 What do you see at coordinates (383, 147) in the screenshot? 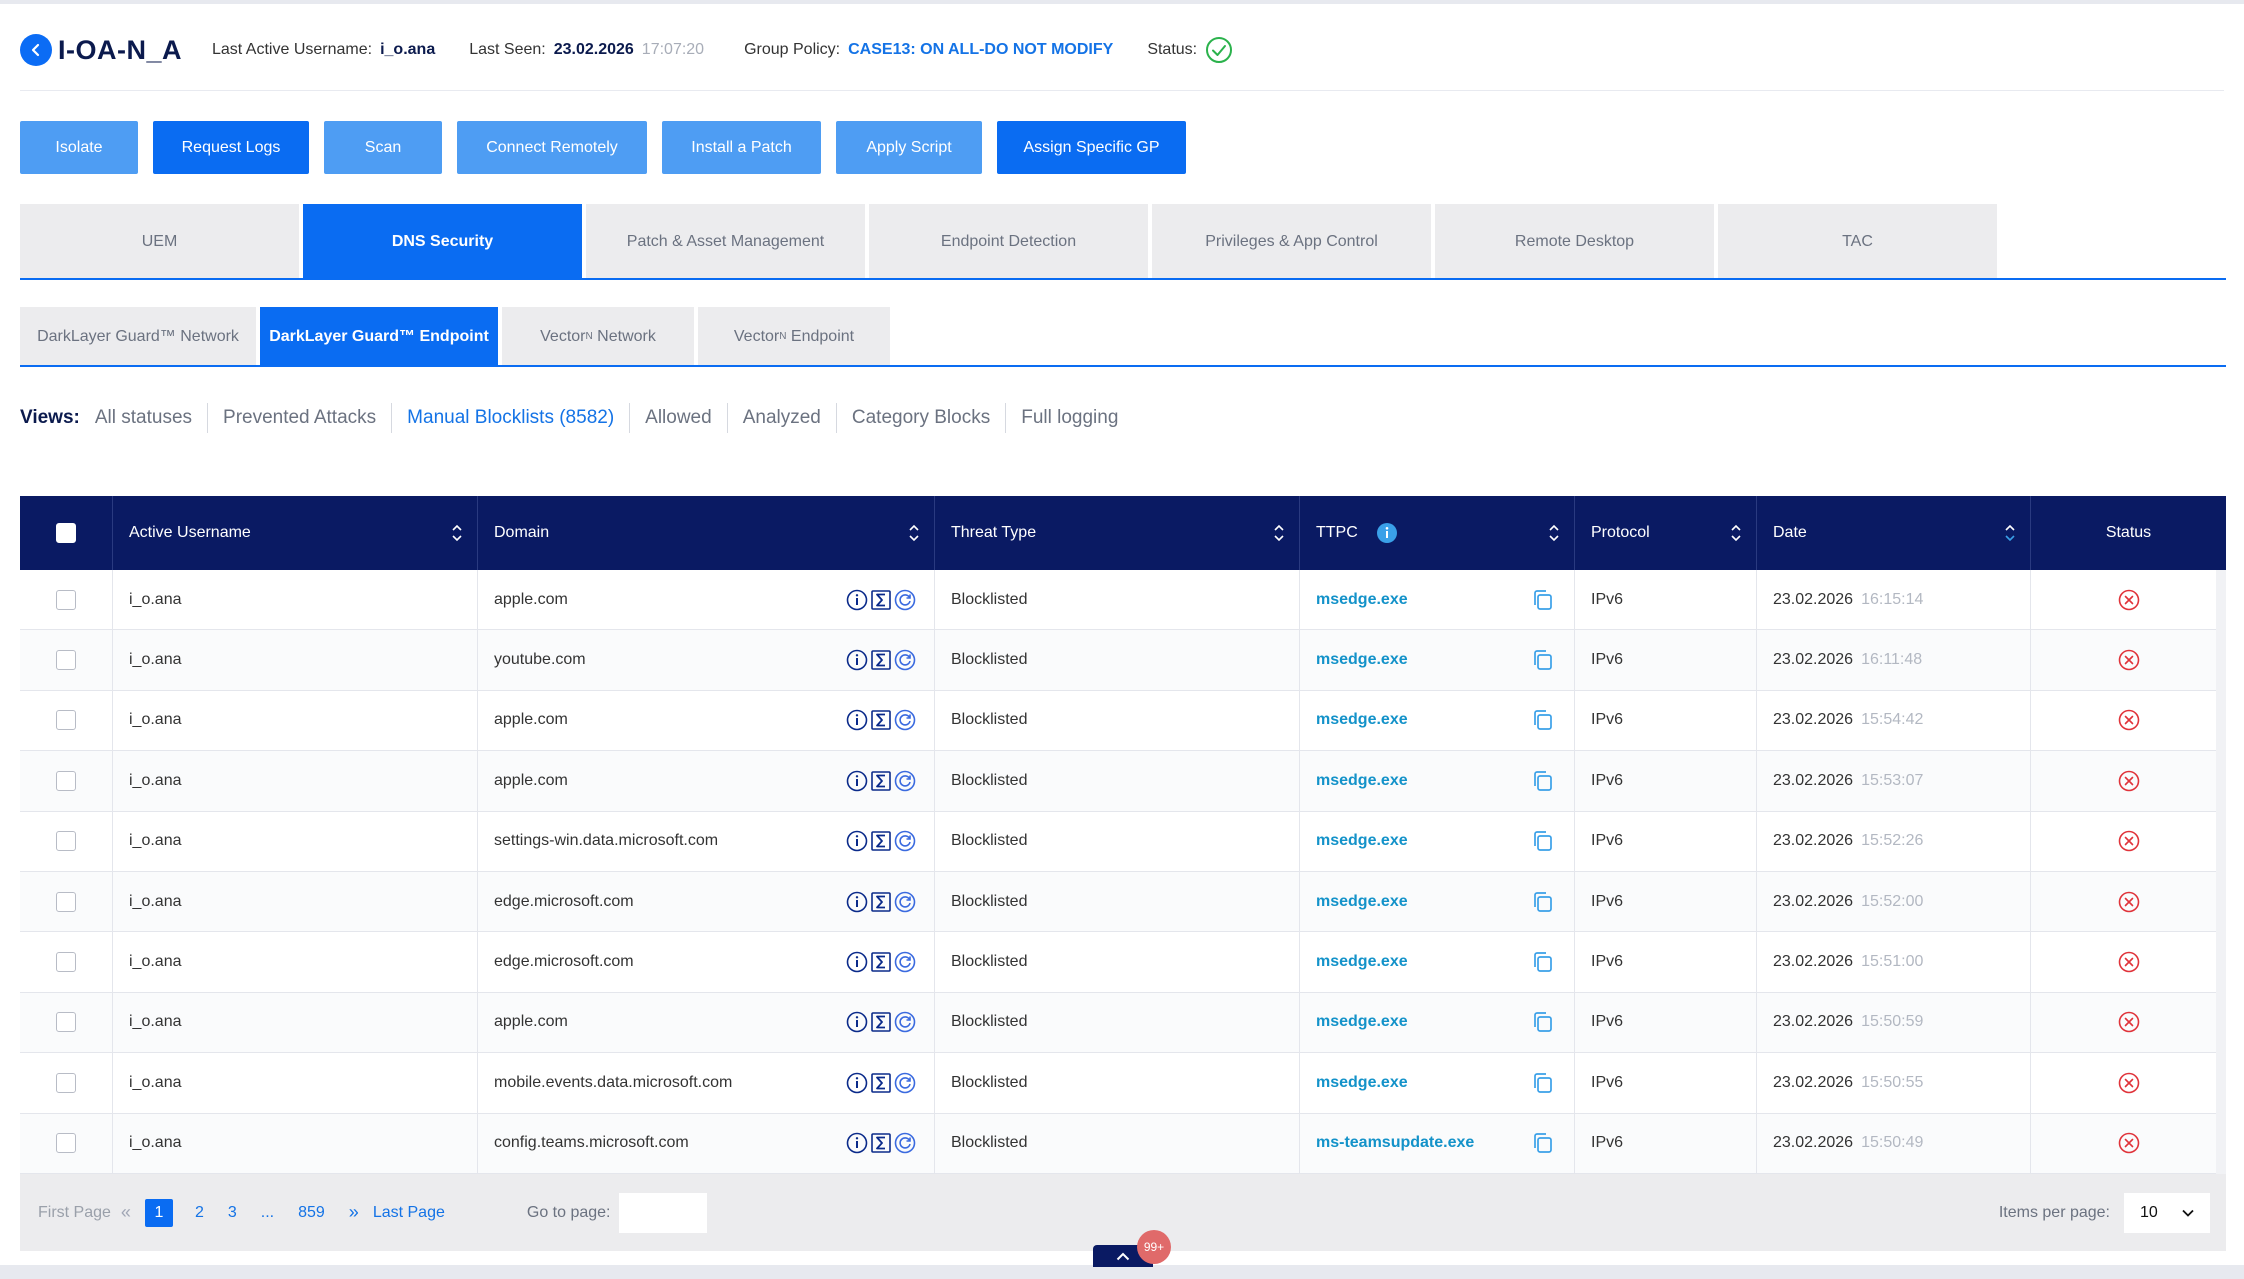
I see `scan-button: Scan` at bounding box center [383, 147].